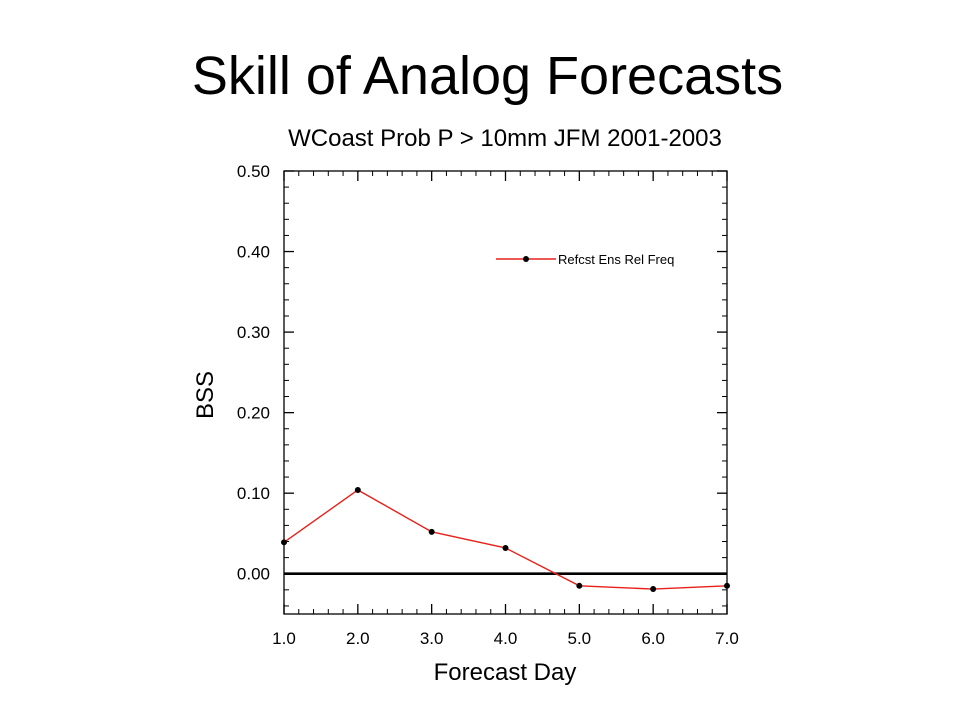 Image resolution: width=960 pixels, height=720 pixels. What do you see at coordinates (580, 638) in the screenshot?
I see `x-tick-label: 5.0` at bounding box center [580, 638].